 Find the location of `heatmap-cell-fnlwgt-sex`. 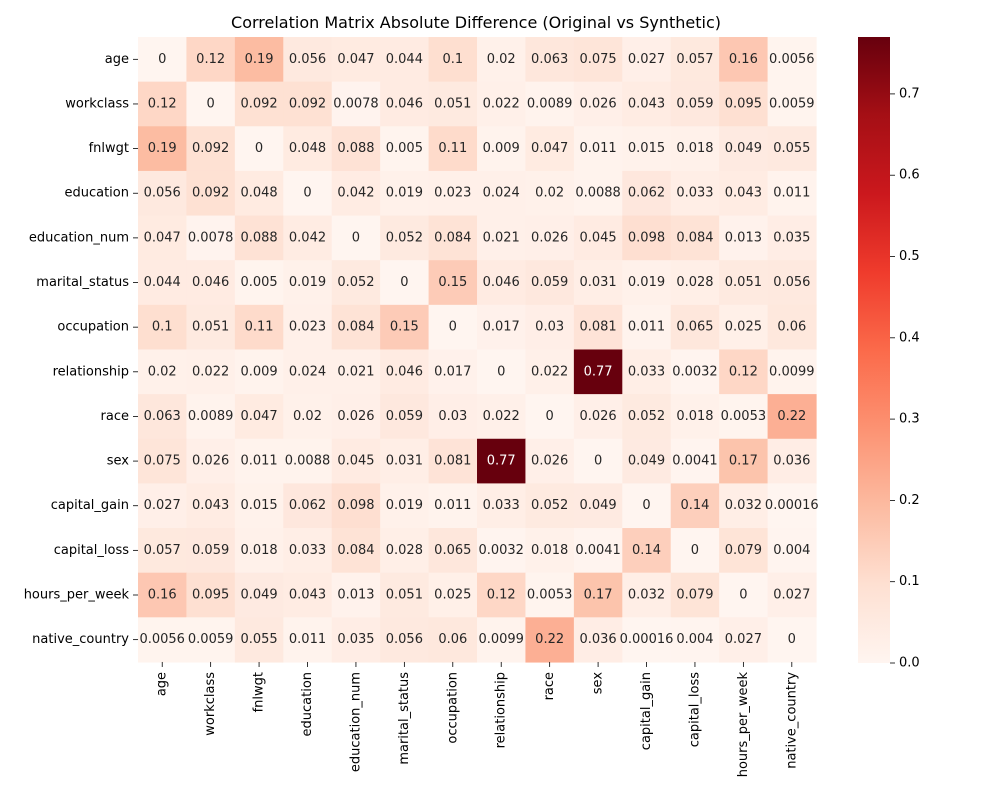

heatmap-cell-fnlwgt-sex is located at coordinates (598, 149).